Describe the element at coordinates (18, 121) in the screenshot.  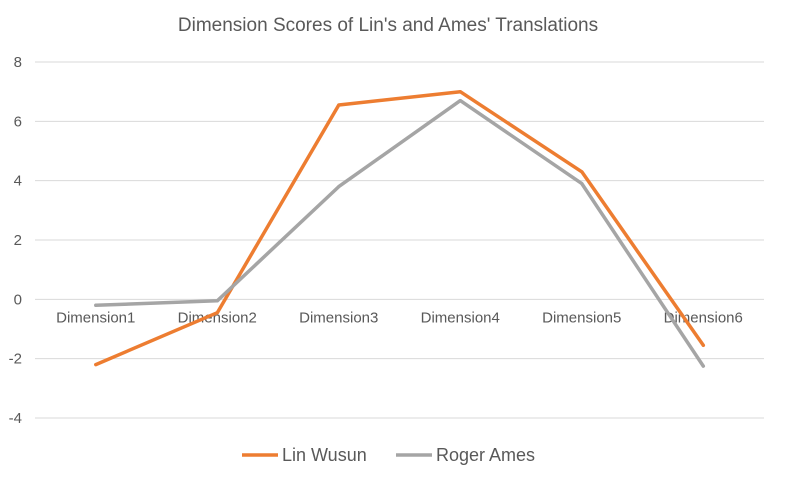
I see `y-tick-label: 6` at that location.